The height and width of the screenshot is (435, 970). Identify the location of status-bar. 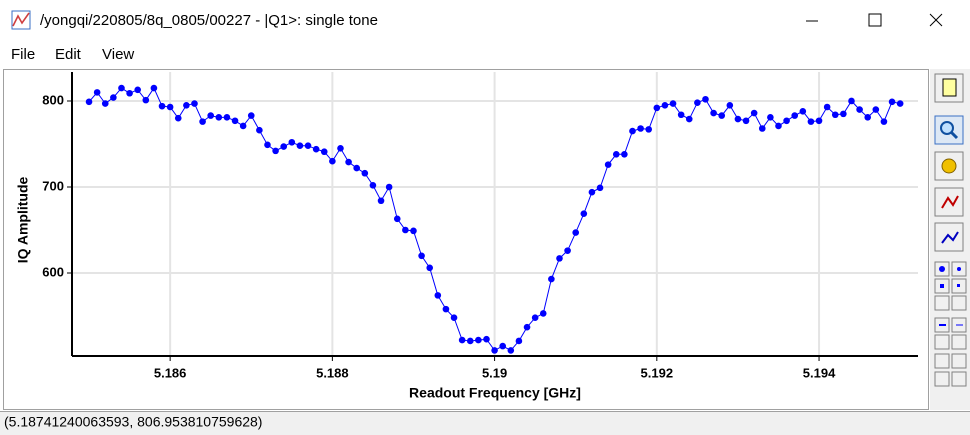
(485, 423).